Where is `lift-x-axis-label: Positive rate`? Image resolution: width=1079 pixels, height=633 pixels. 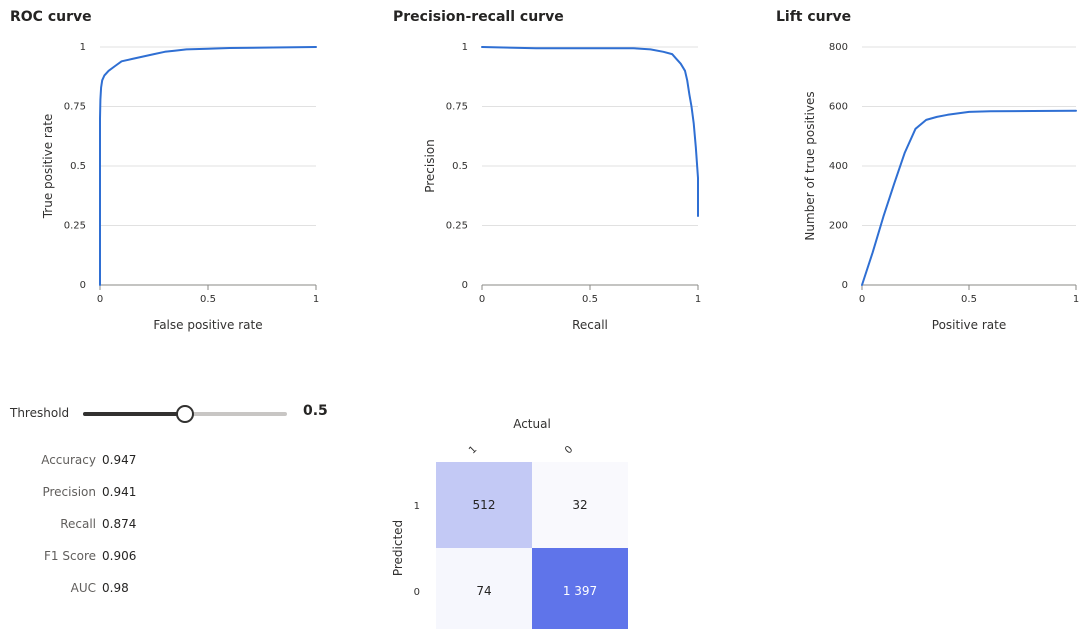
lift-x-axis-label: Positive rate is located at coordinates (969, 325).